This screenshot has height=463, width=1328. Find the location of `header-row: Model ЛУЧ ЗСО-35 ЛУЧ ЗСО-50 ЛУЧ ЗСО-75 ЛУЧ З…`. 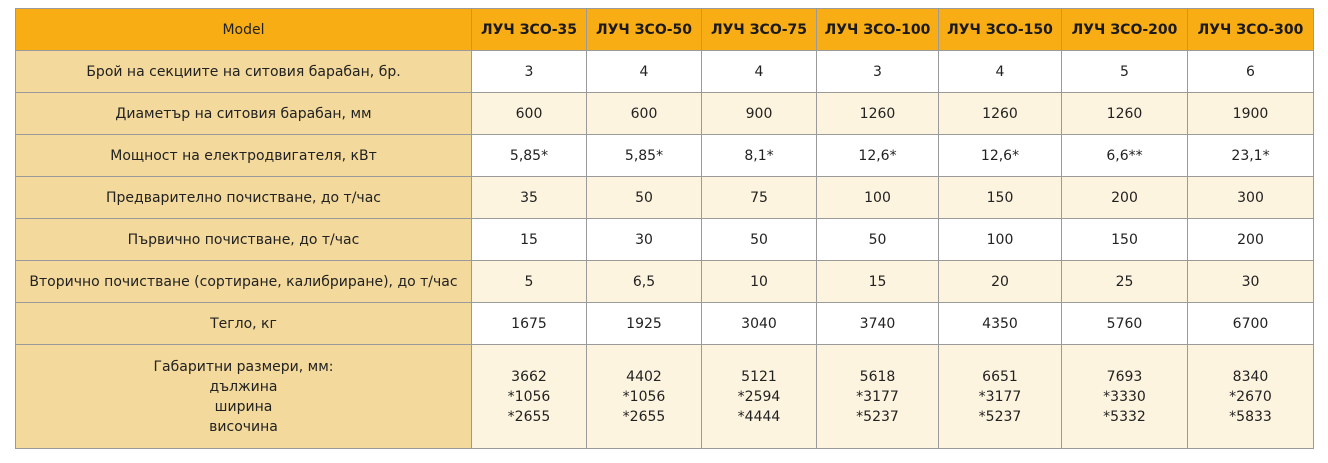

header-row: Model ЛУЧ ЗСО-35 ЛУЧ ЗСО-50 ЛУЧ ЗСО-75 ЛУЧ З… is located at coordinates (664, 29).